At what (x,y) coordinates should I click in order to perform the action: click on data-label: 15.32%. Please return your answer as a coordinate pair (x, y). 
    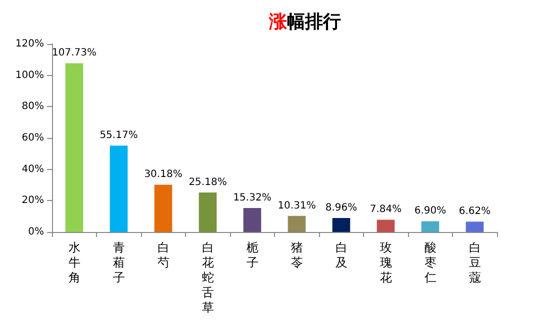
    Looking at the image, I should click on (252, 198).